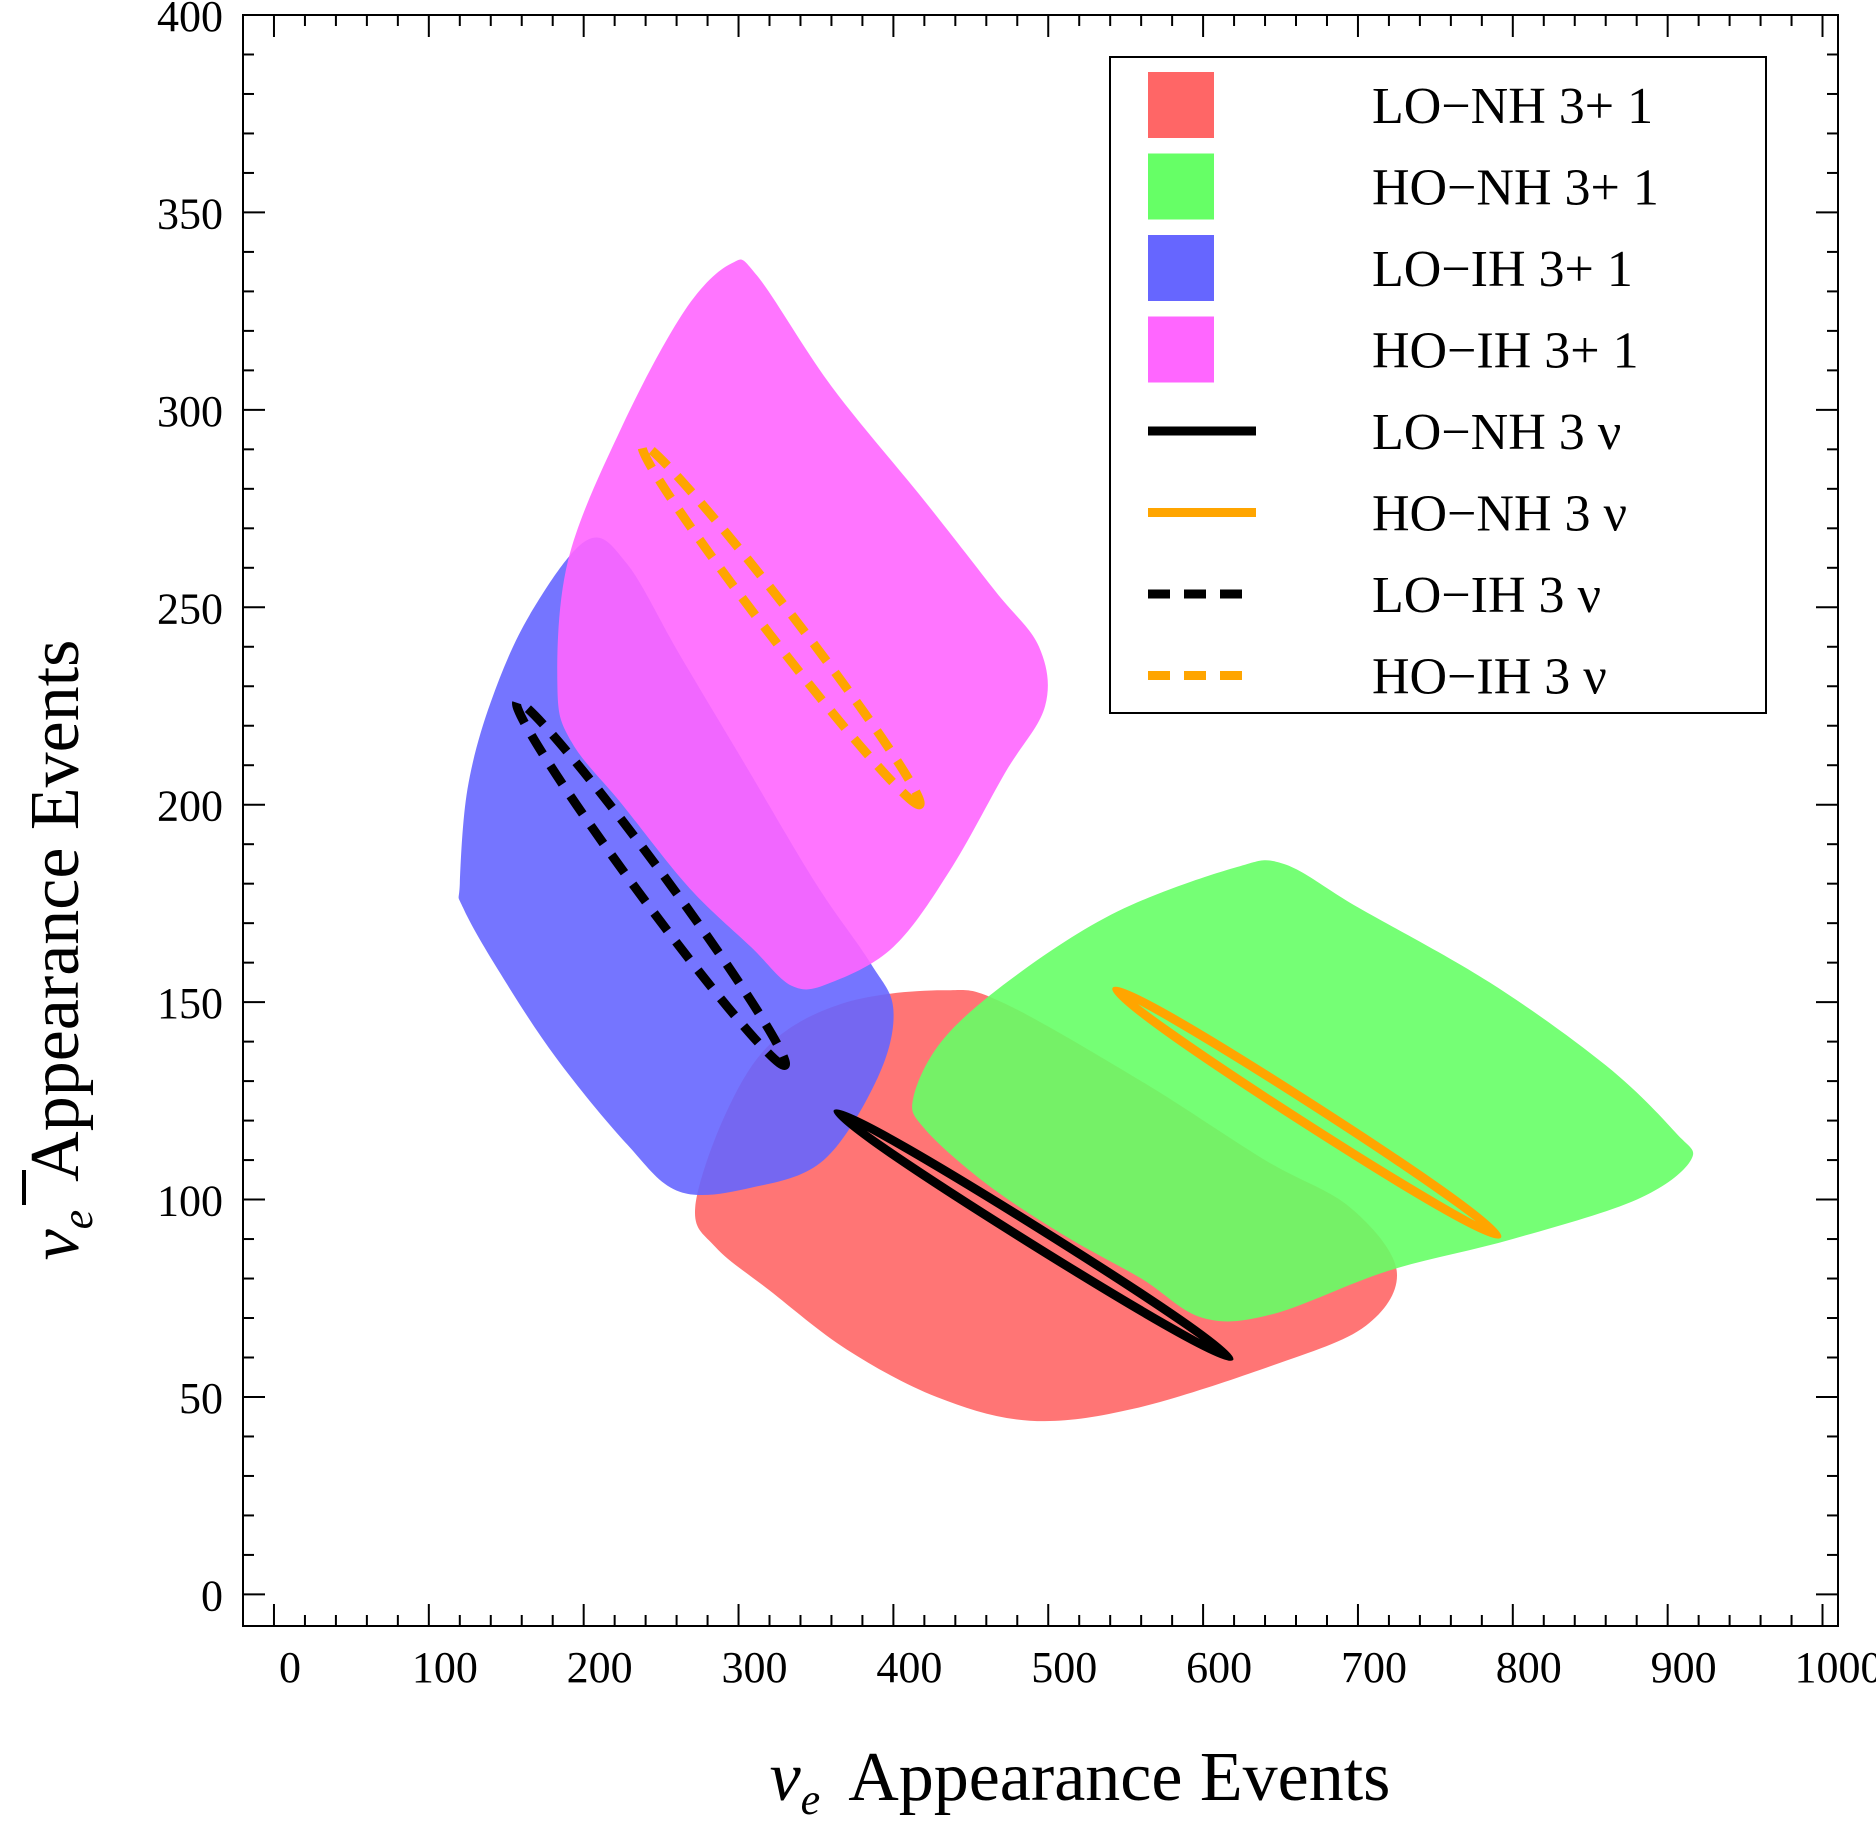 The image size is (1876, 1835). What do you see at coordinates (1505, 351) in the screenshot?
I see `legend-label-ho-ih-3-1: HO−IH 3+ 1` at bounding box center [1505, 351].